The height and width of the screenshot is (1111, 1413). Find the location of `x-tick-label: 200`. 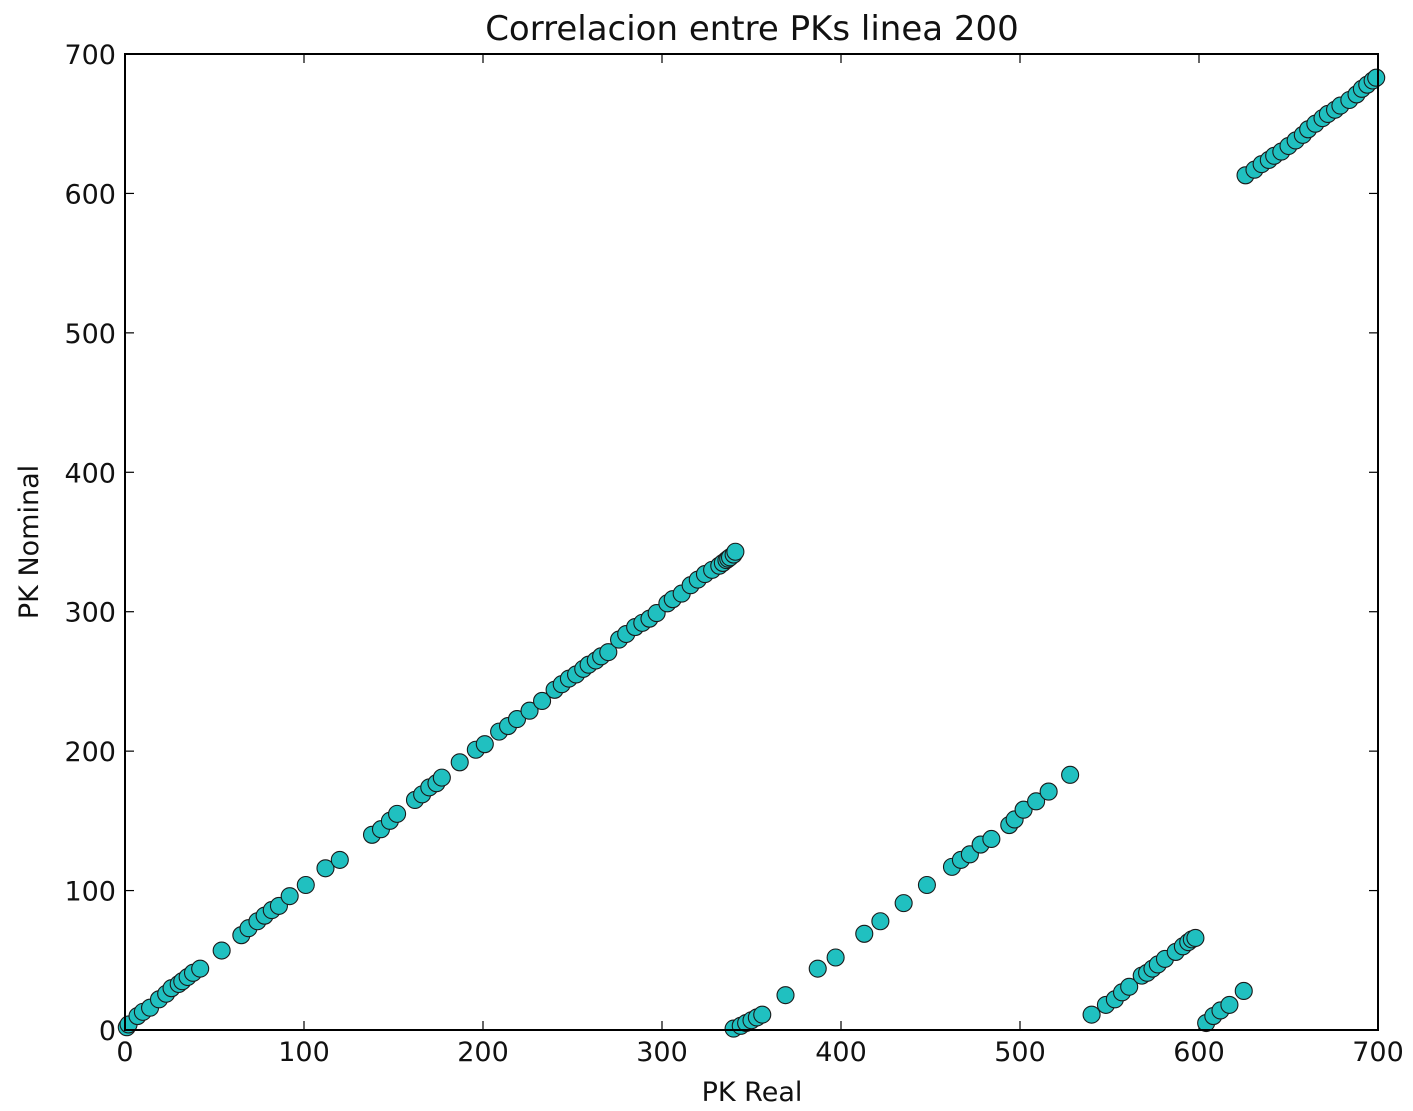

x-tick-label: 200 is located at coordinates (483, 1052).